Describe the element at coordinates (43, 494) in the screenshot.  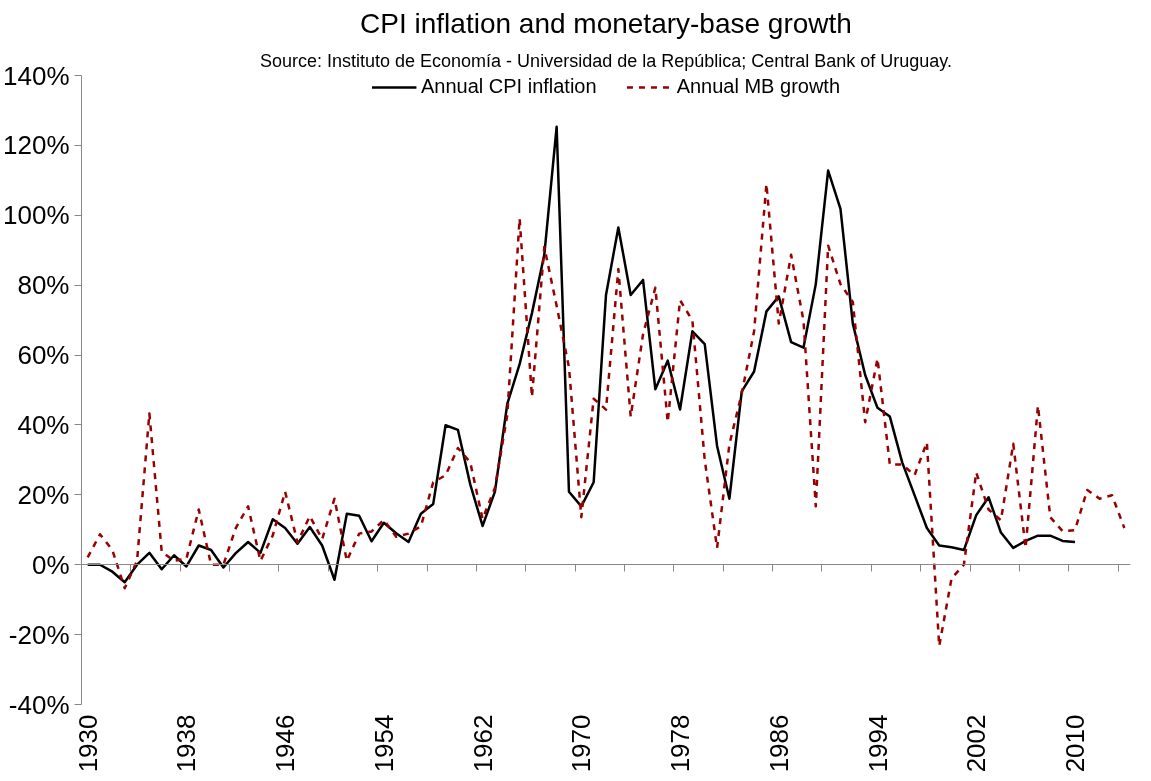
I see `y-tick-label: 20%` at that location.